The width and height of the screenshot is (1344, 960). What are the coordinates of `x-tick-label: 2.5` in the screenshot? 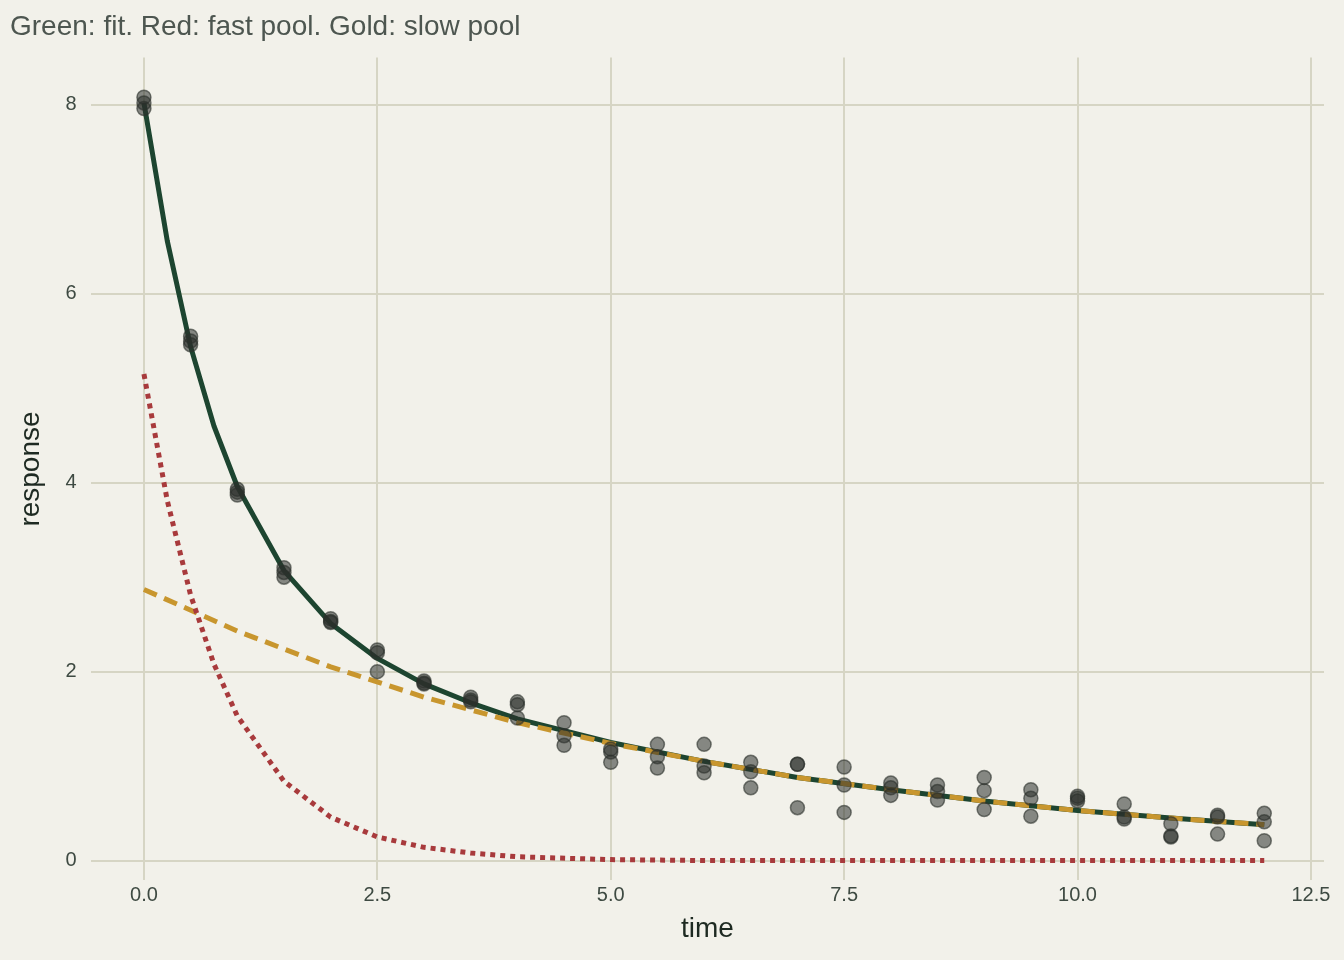 It's located at (377, 893).